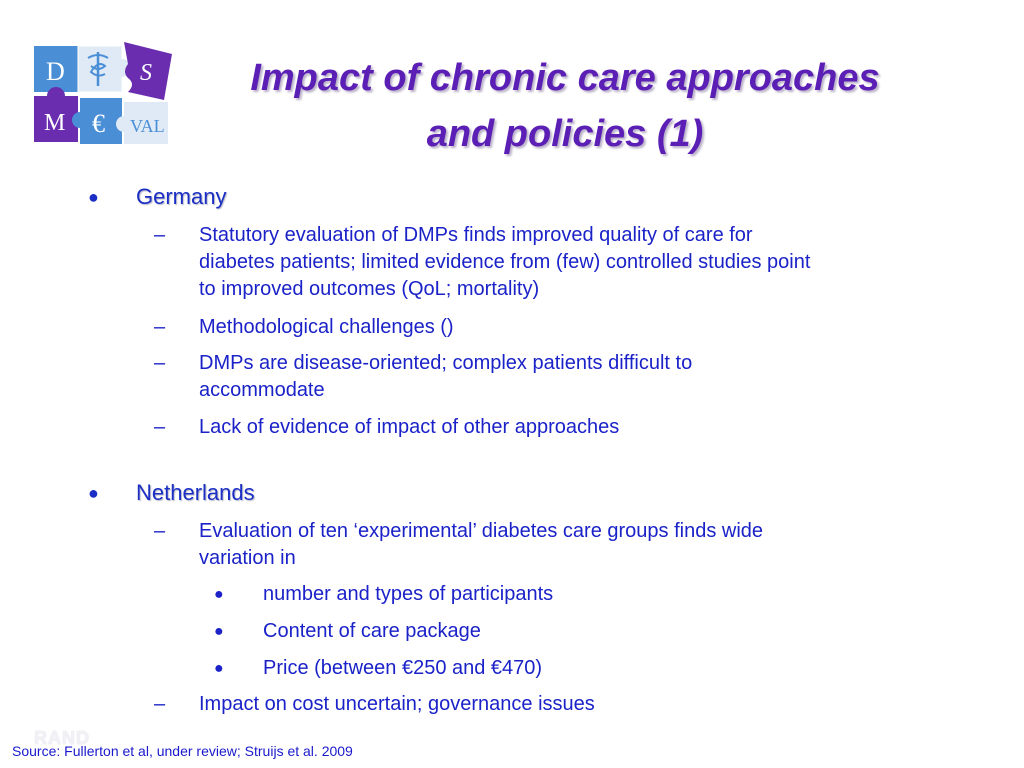  Describe the element at coordinates (326, 327) in the screenshot. I see `list-item-text: Methodological challenges ()` at that location.